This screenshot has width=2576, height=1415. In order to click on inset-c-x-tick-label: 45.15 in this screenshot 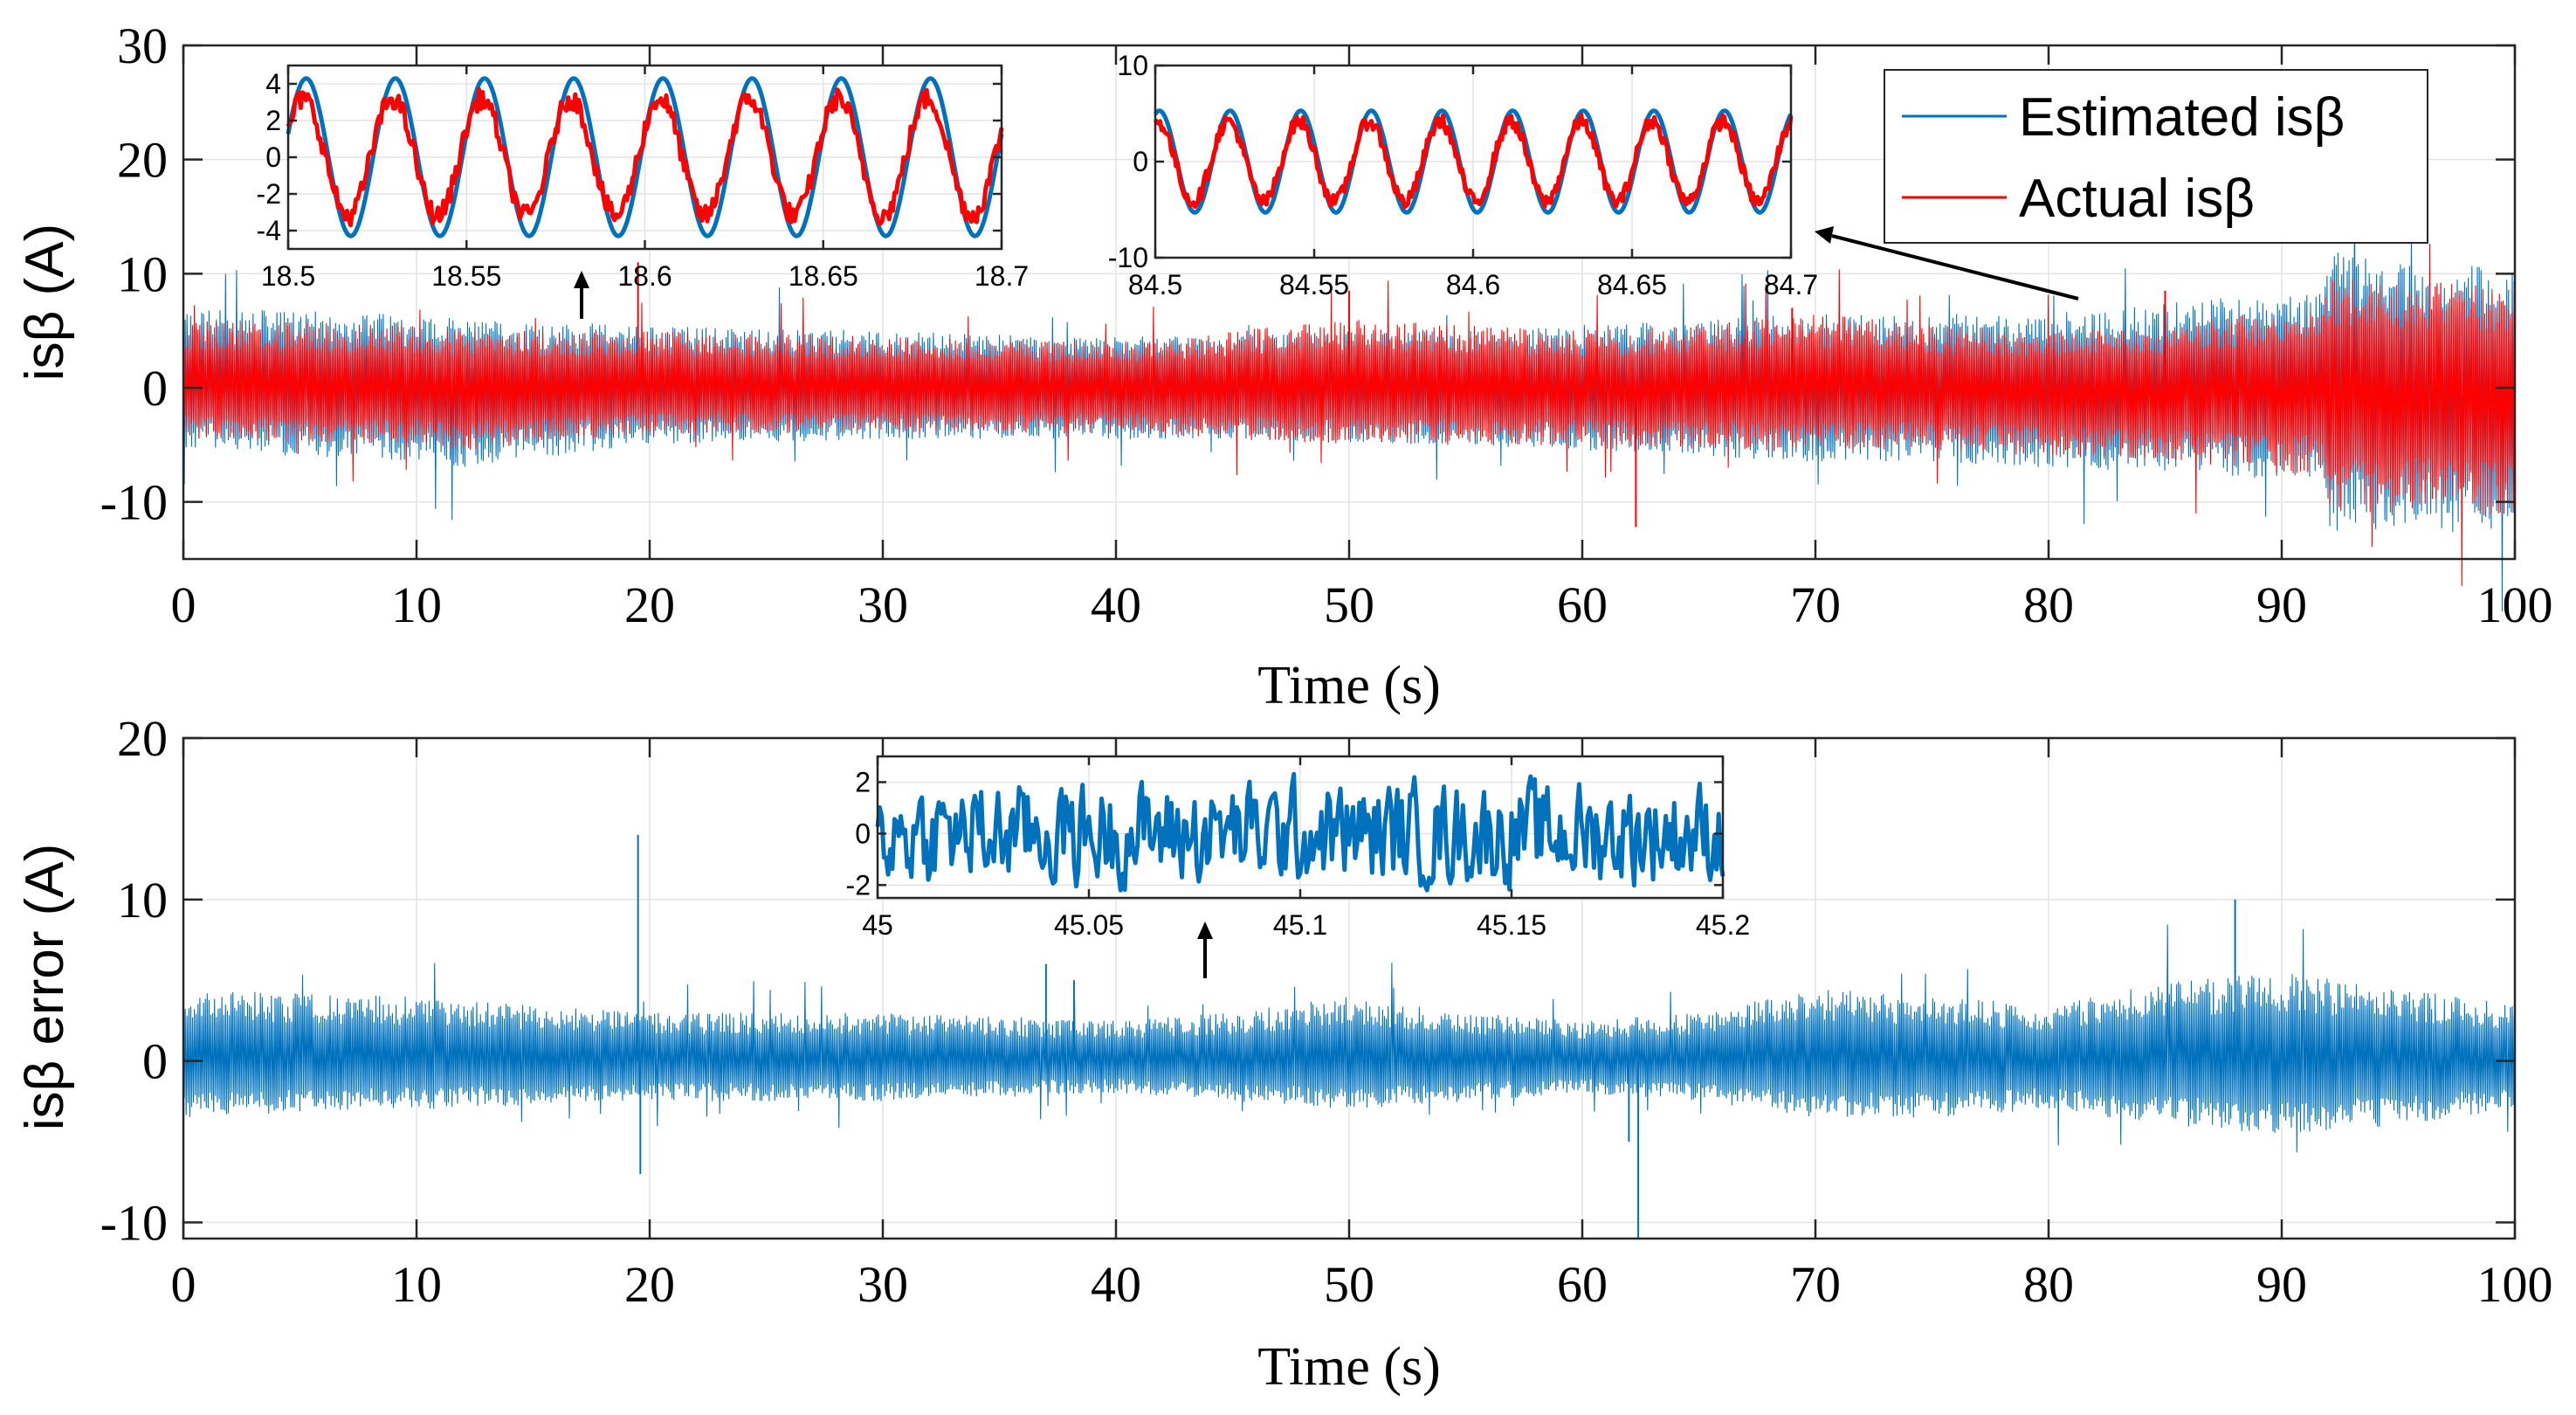, I will do `click(1511, 925)`.